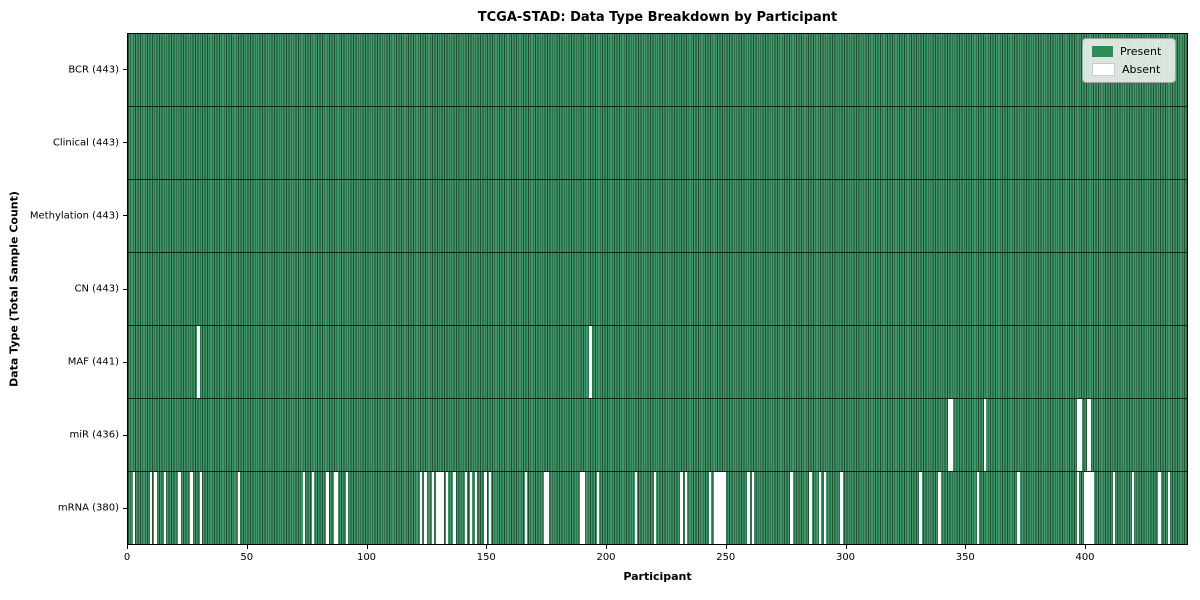  I want to click on y-tick-label: miR (436), so click(94, 435).